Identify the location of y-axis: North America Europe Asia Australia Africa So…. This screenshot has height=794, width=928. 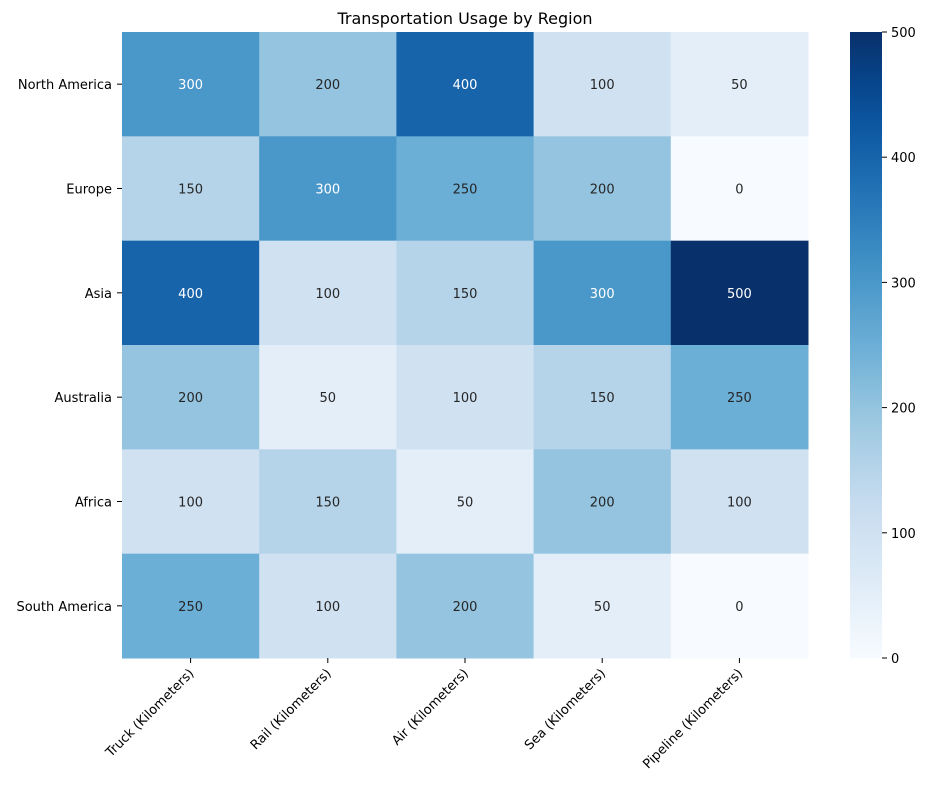
(69, 346).